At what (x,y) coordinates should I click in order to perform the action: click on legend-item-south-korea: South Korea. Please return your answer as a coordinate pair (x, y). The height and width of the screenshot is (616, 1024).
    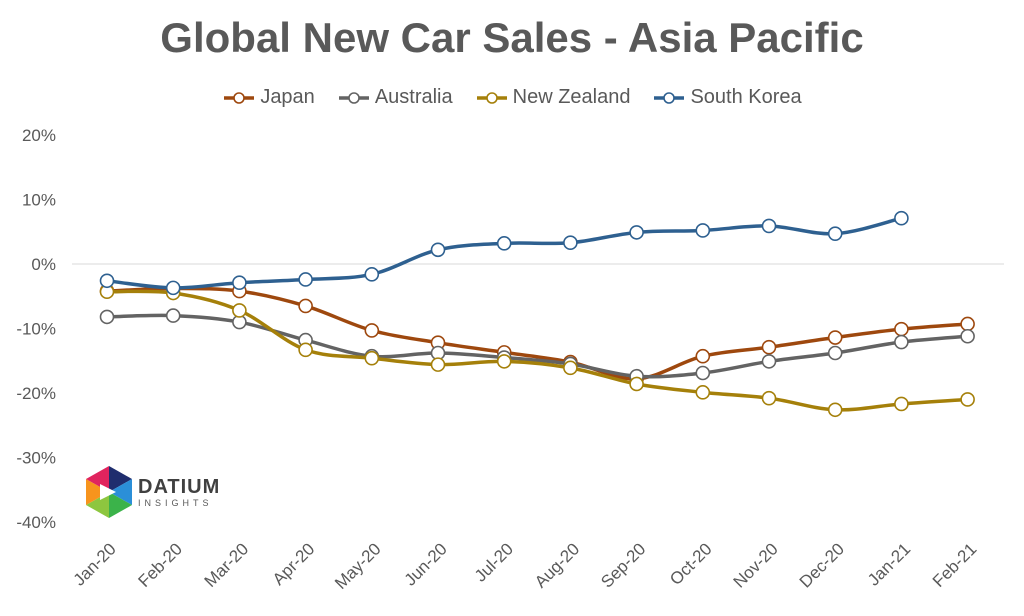
    Looking at the image, I should click on (727, 97).